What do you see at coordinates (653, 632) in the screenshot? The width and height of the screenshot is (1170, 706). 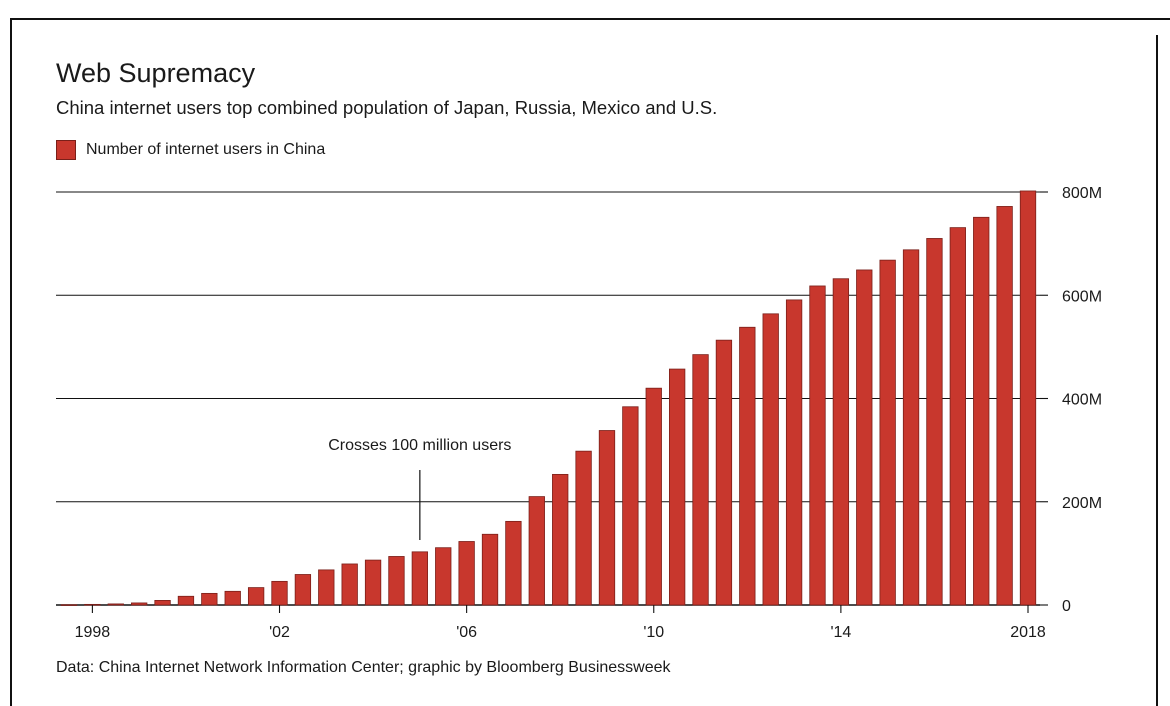 I see `x-tick-label-3: '10` at bounding box center [653, 632].